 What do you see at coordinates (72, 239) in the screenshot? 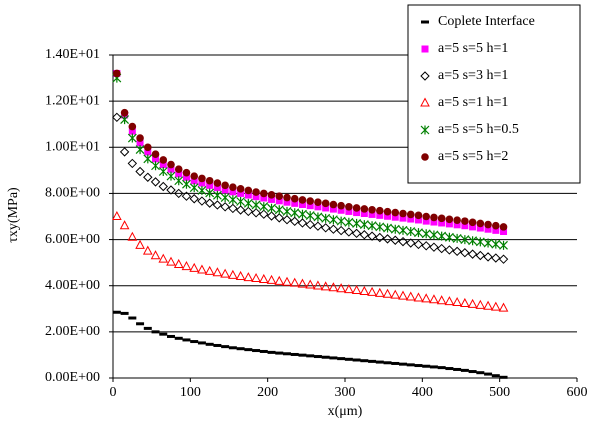
I see `y-tick-label: 6.00E+00` at bounding box center [72, 239].